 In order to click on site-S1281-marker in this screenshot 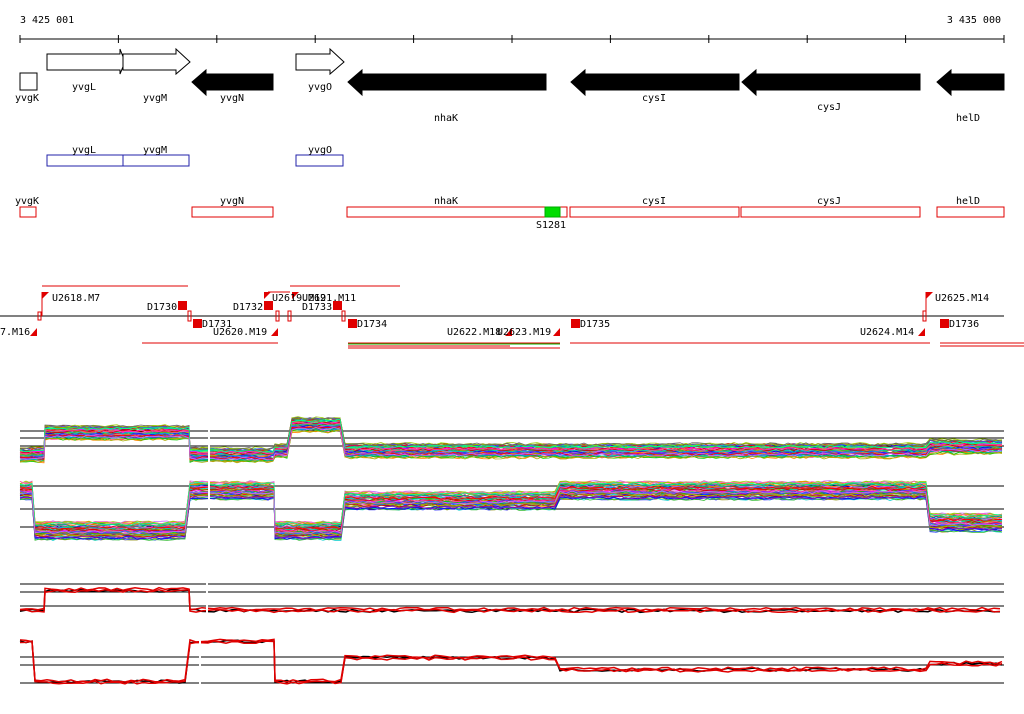, I will do `click(552, 212)`.